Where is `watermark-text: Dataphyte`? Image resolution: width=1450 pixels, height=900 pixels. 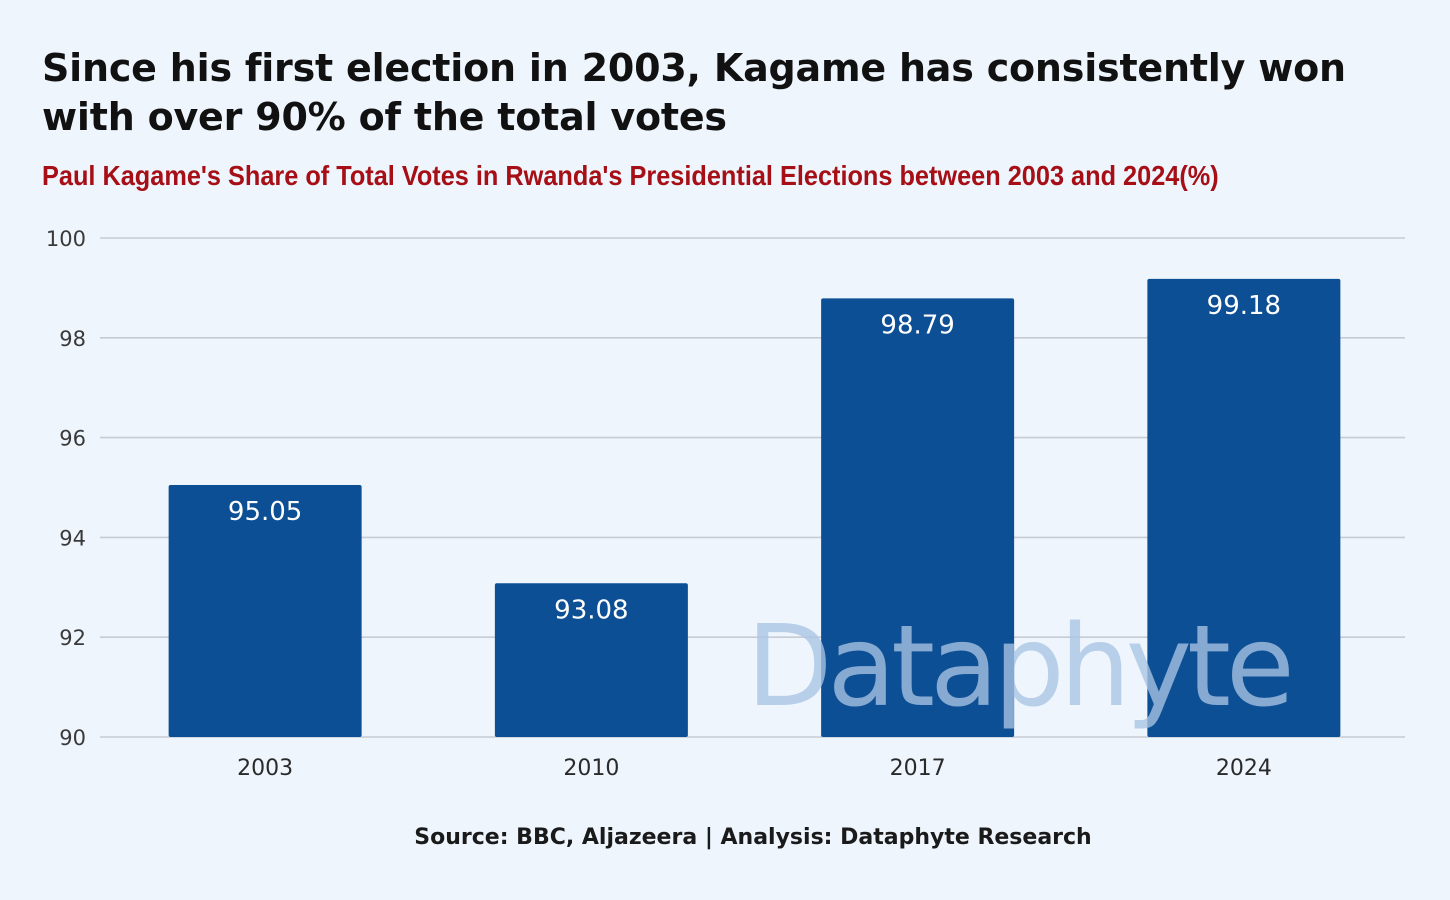 watermark-text: Dataphyte is located at coordinates (1018, 667).